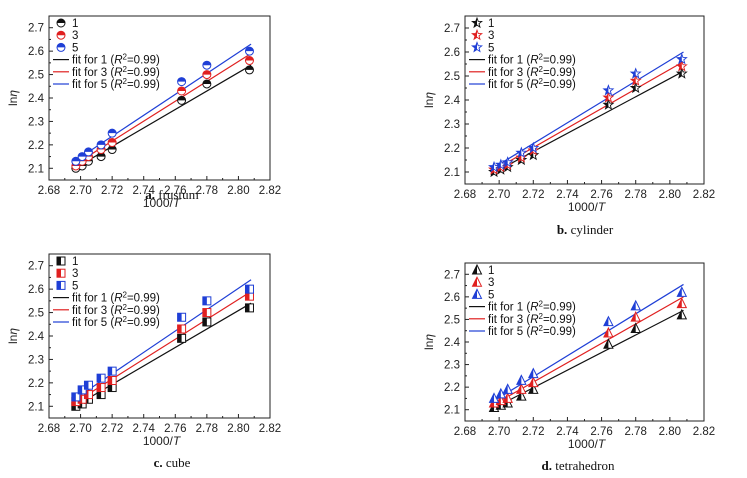 The width and height of the screenshot is (747, 478). I want to click on panel-caption: c. cube, so click(172, 462).